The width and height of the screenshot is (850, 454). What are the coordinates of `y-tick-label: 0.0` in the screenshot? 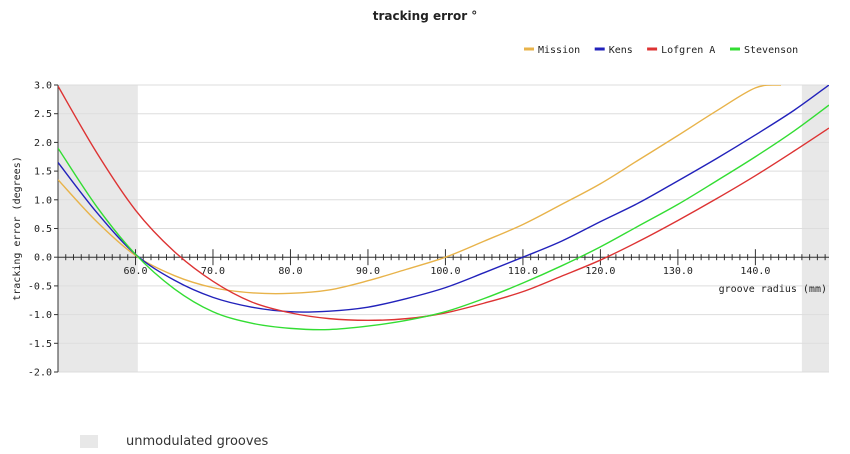 It's located at (43, 258).